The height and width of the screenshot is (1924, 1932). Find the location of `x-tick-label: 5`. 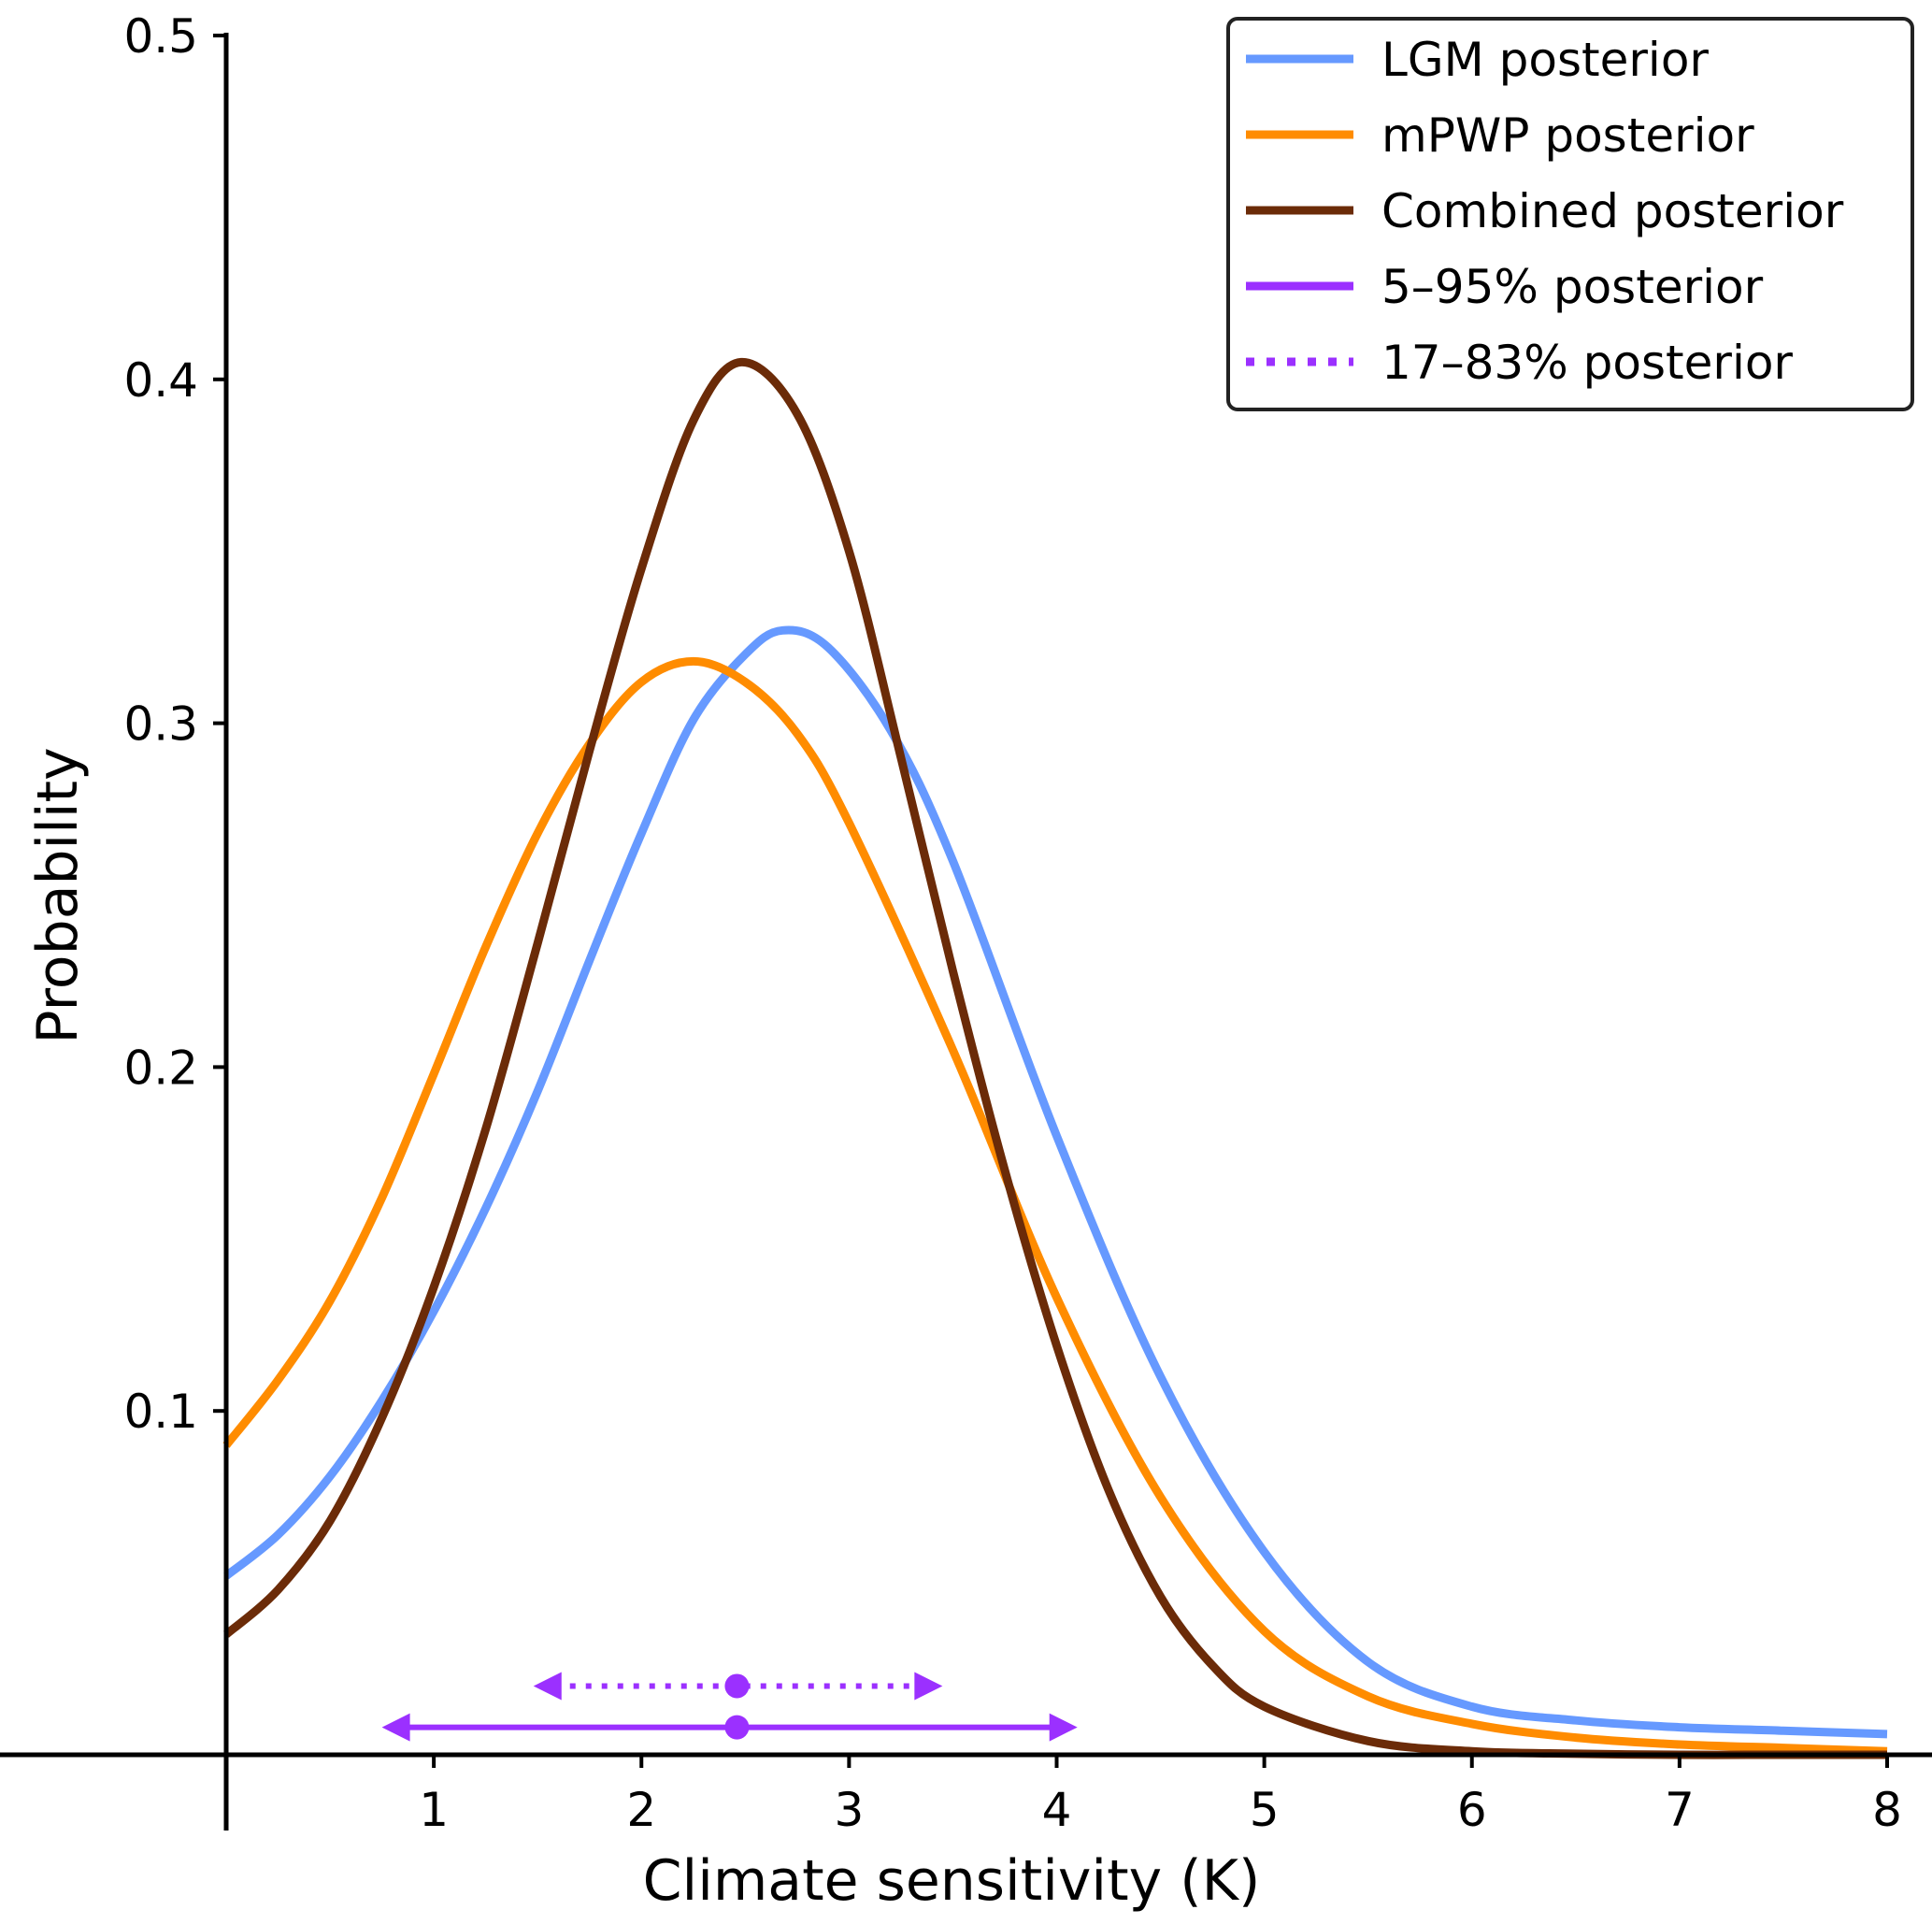

x-tick-label: 5 is located at coordinates (1265, 1810).